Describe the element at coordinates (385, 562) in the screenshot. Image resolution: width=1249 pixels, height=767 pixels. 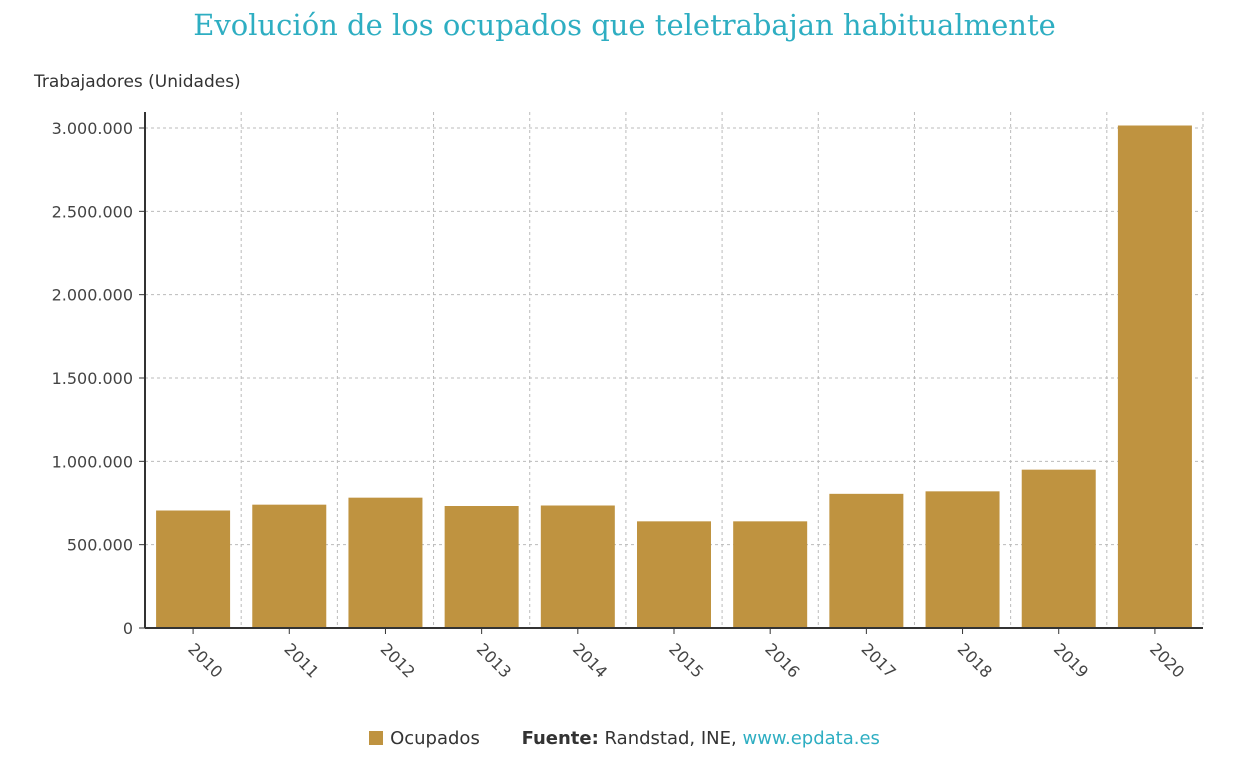
I see `bar-2012` at that location.